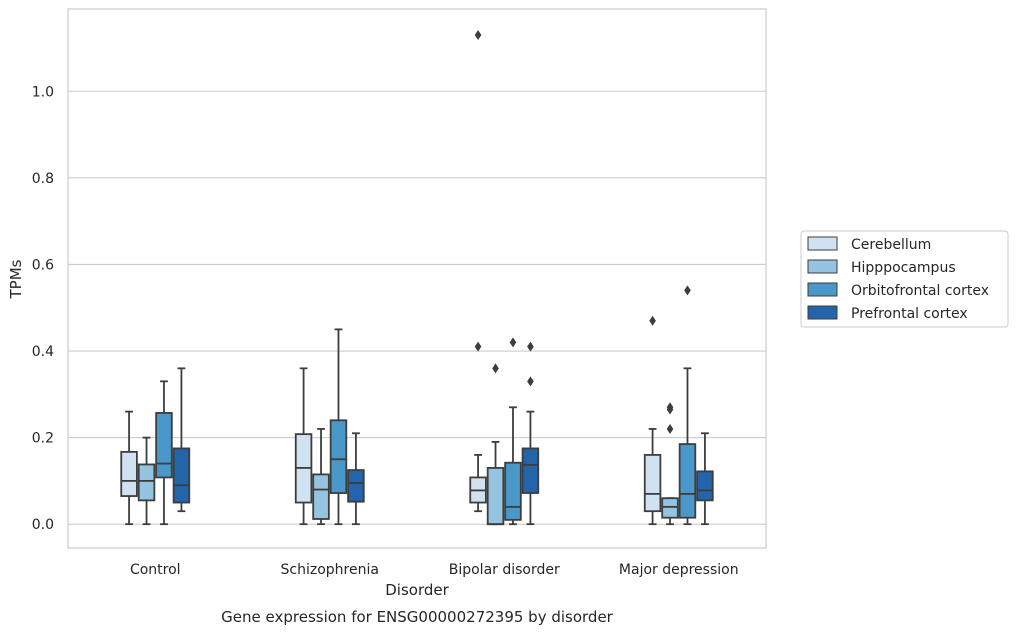 The width and height of the screenshot is (1018, 634). Describe the element at coordinates (43, 352) in the screenshot. I see `y-tick-label: 0.4` at that location.